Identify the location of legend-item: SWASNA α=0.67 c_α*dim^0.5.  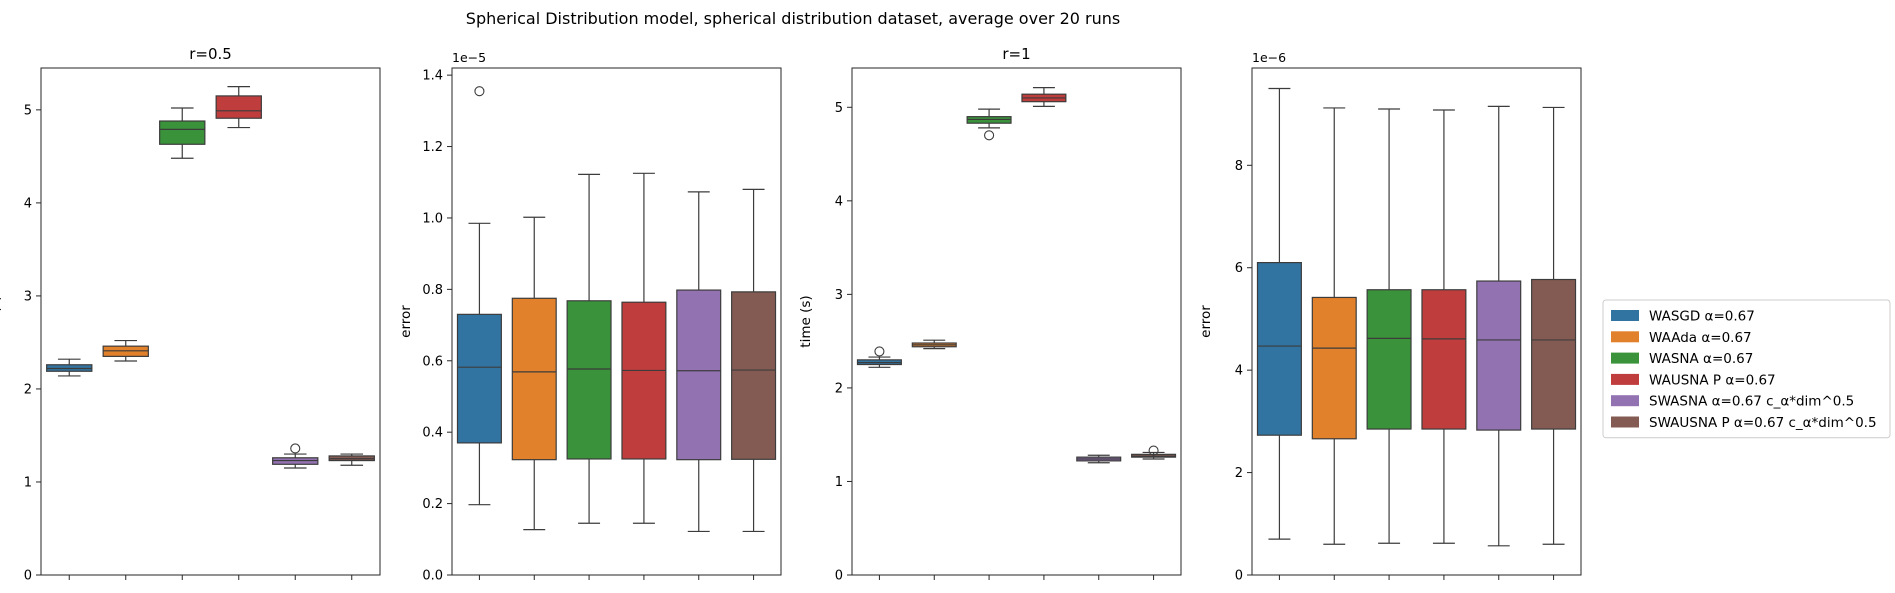
(1732, 402).